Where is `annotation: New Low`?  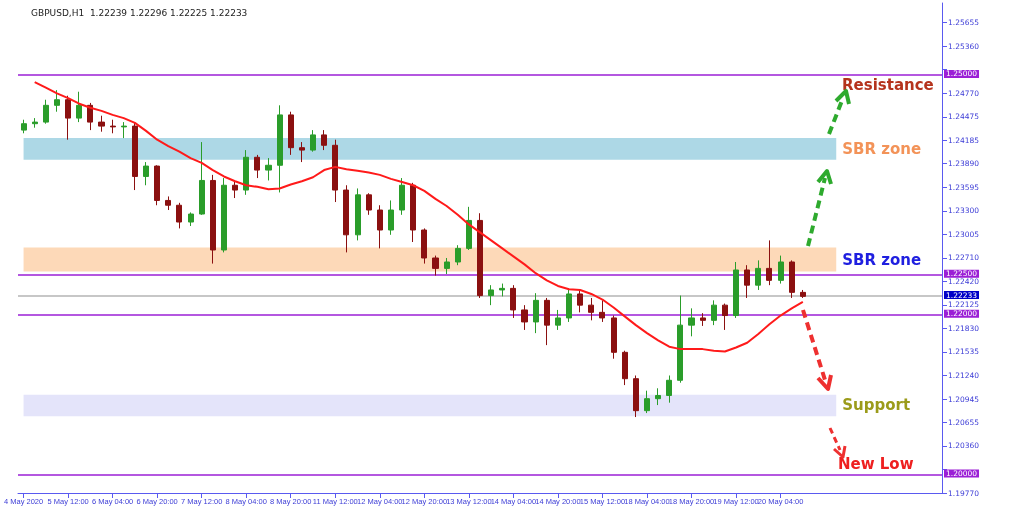
annotation: New Low is located at coordinates (876, 463).